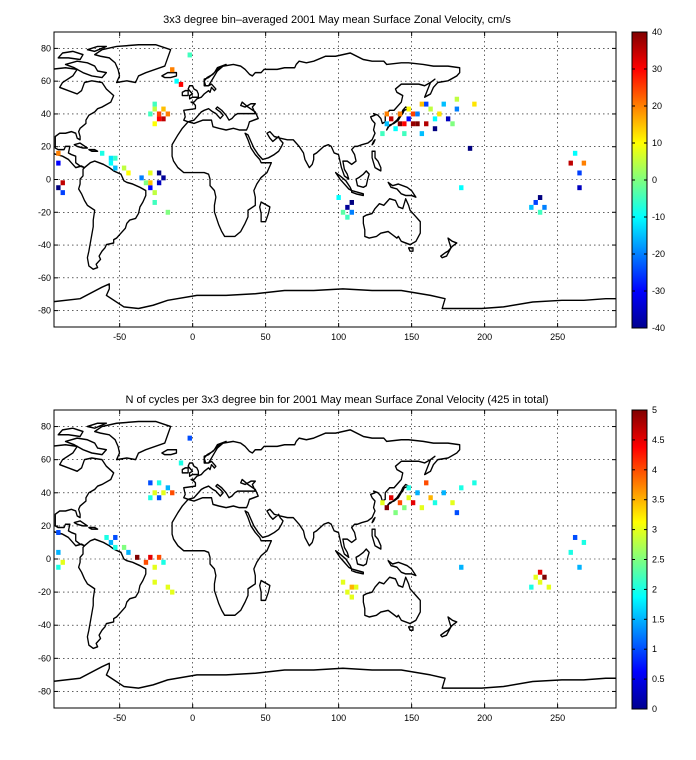  I want to click on colorbar-tick-label: 4.5, so click(658, 440).